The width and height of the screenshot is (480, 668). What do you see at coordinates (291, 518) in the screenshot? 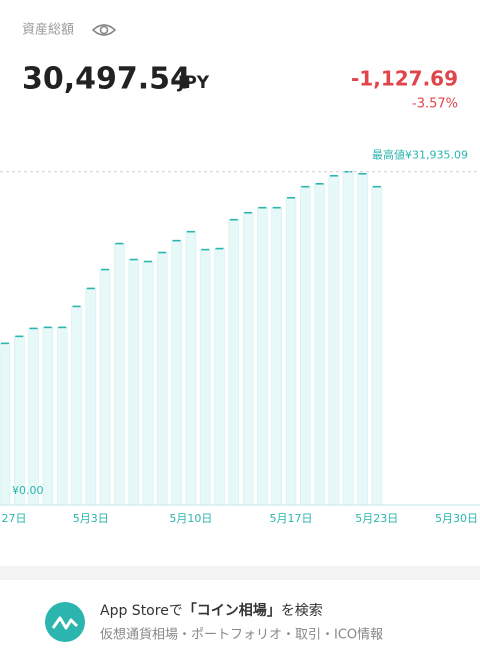
I see `x-tick-label: 5月17日` at bounding box center [291, 518].